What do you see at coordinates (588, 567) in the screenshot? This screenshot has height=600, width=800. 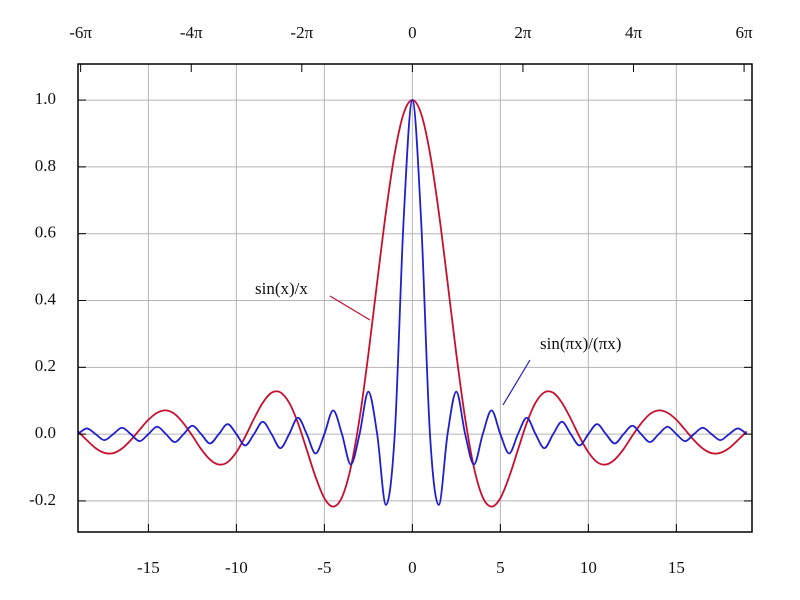 I see `x-tick-label: 10` at bounding box center [588, 567].